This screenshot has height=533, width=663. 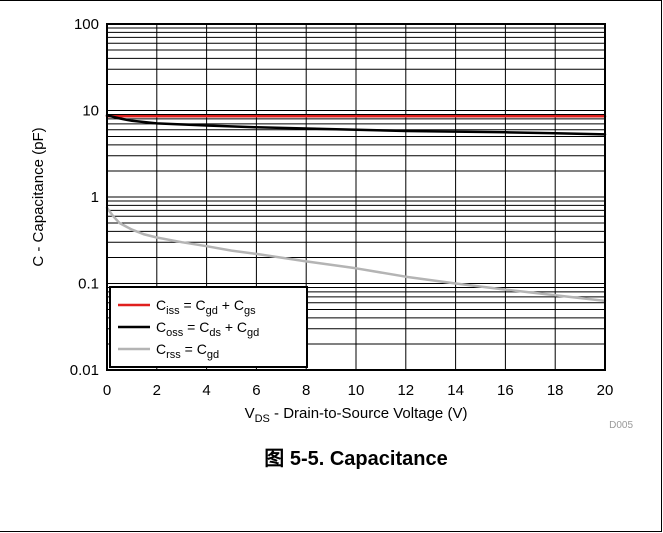 I want to click on x-tick-label: 4, so click(x=206, y=390).